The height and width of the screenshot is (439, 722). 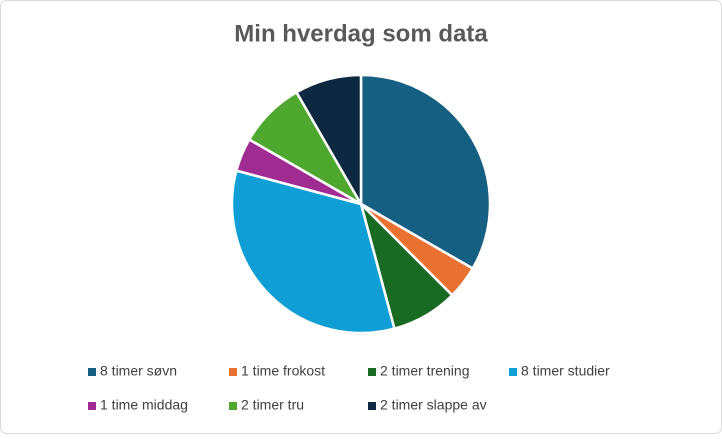 What do you see at coordinates (144, 405) in the screenshot?
I see `legend-label: 1 time middag` at bounding box center [144, 405].